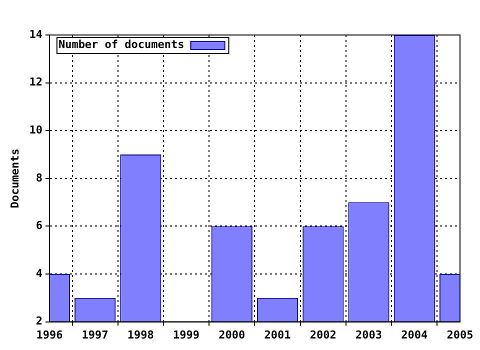 This screenshot has height=350, width=480. Describe the element at coordinates (278, 335) in the screenshot. I see `x-tick-label: 2001` at that location.